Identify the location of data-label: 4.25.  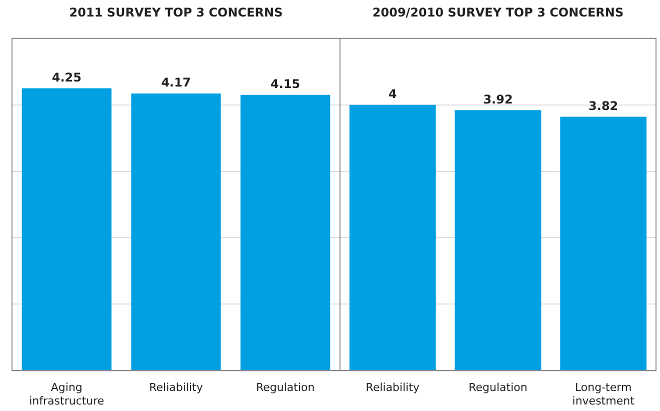
(67, 77).